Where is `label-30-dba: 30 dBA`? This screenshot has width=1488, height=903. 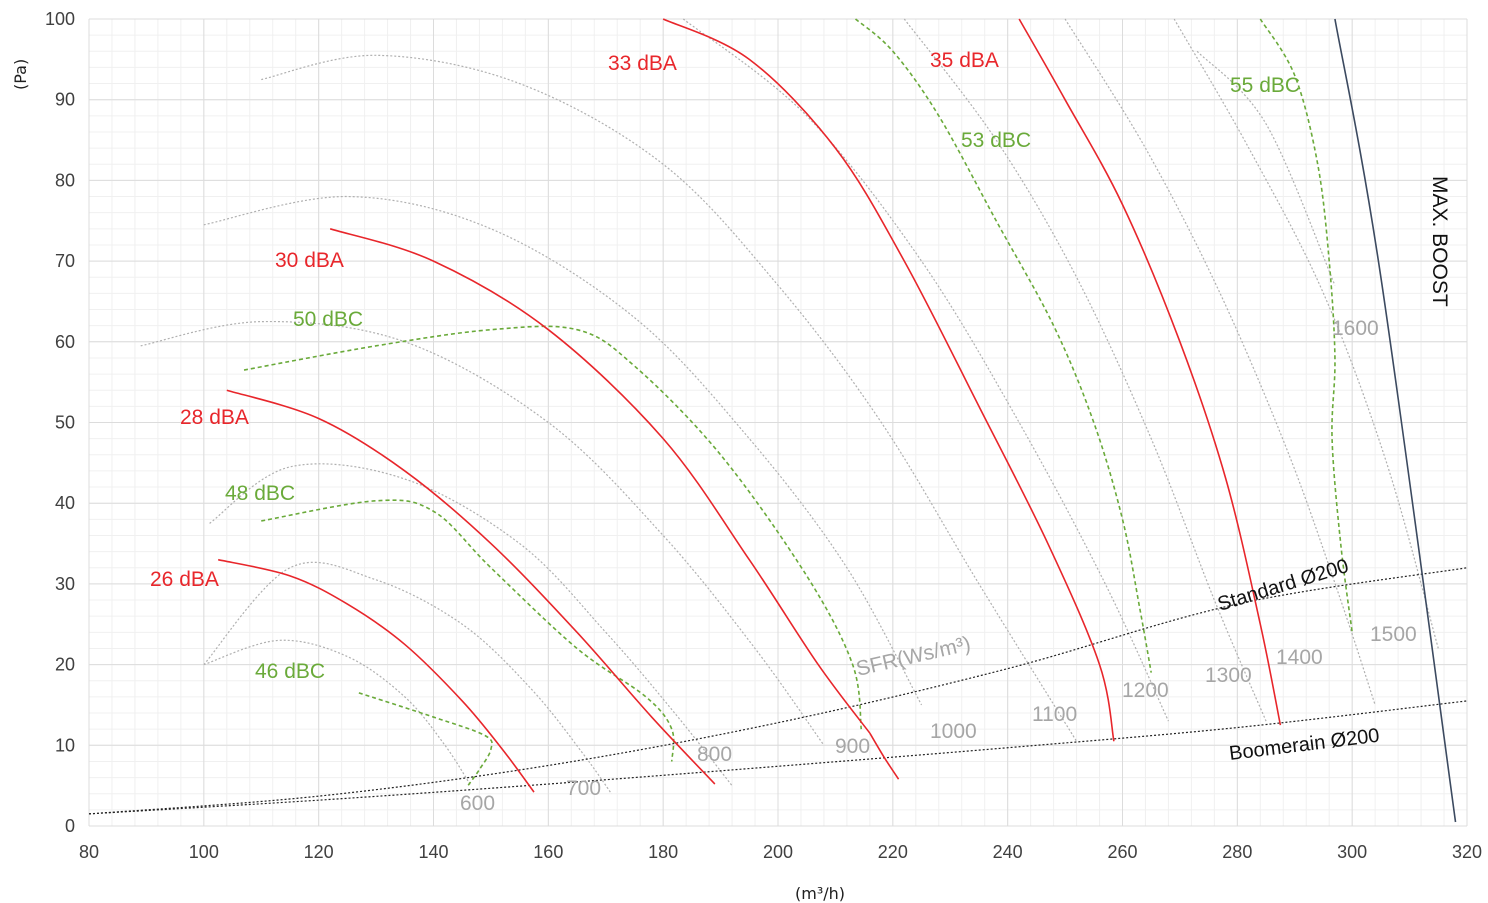 label-30-dba: 30 dBA is located at coordinates (309, 260).